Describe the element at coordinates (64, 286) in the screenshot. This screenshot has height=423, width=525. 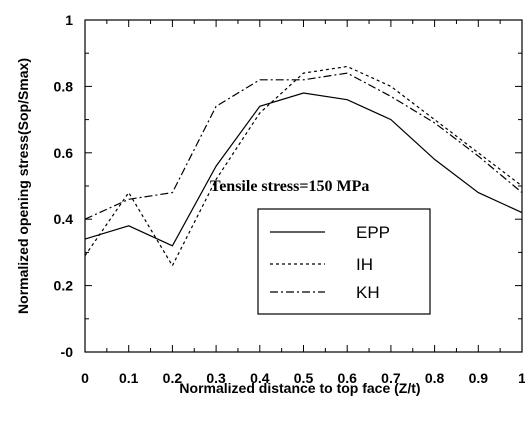
I see `y-tick-label: 0.2` at that location.